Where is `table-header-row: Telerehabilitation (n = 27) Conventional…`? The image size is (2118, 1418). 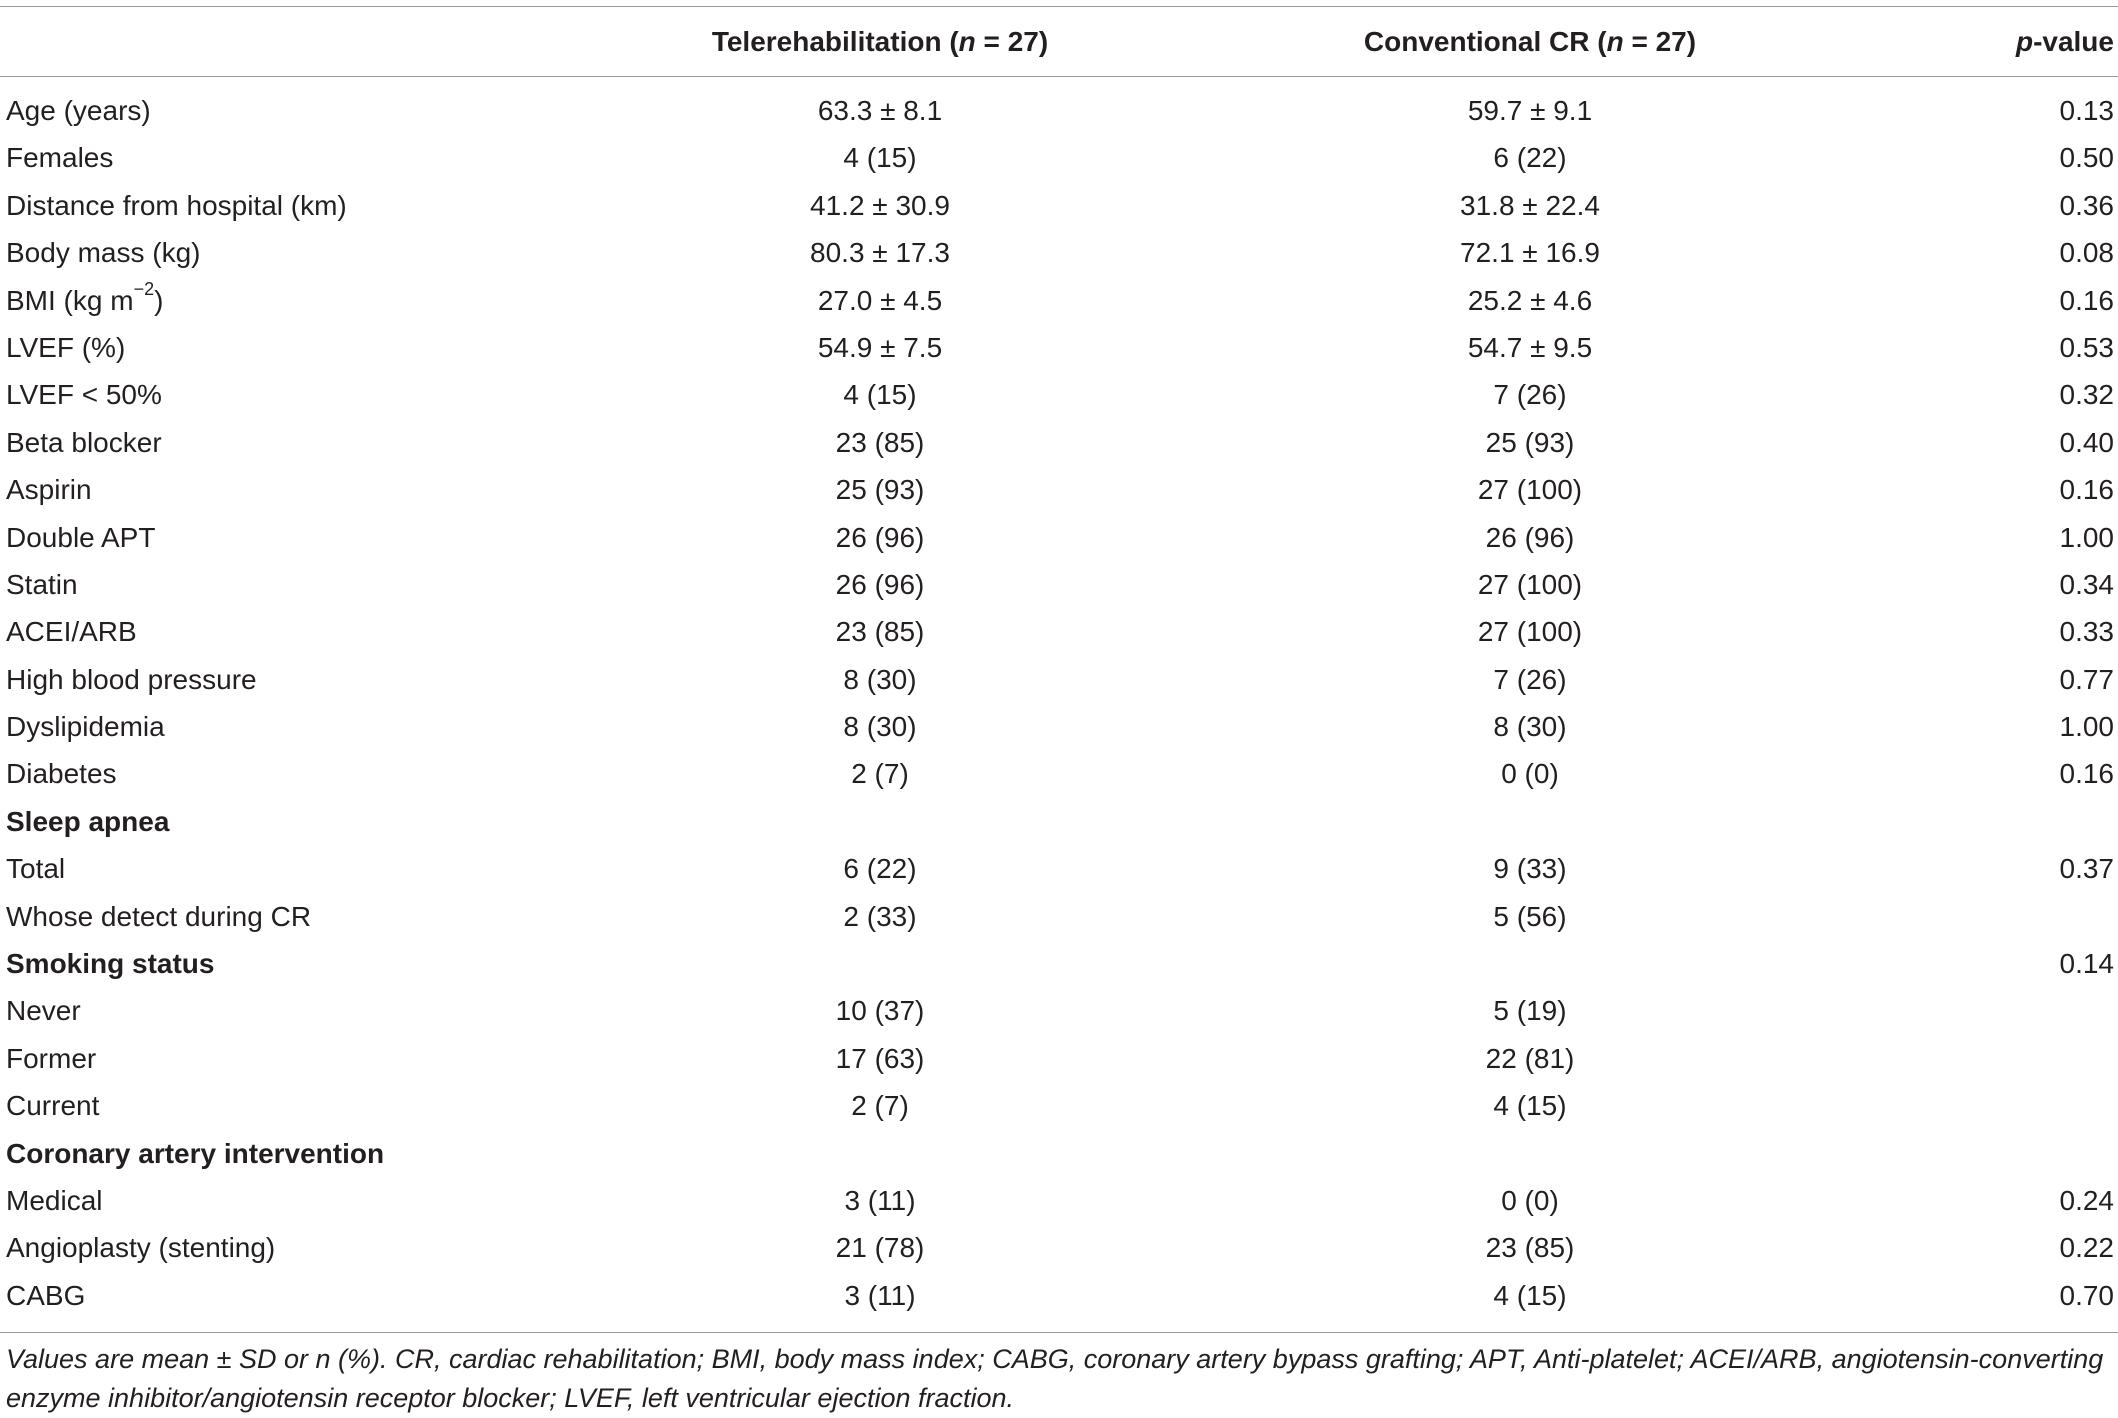
table-header-row: Telerehabilitation (n = 27) Conventional… is located at coordinates (1059, 42).